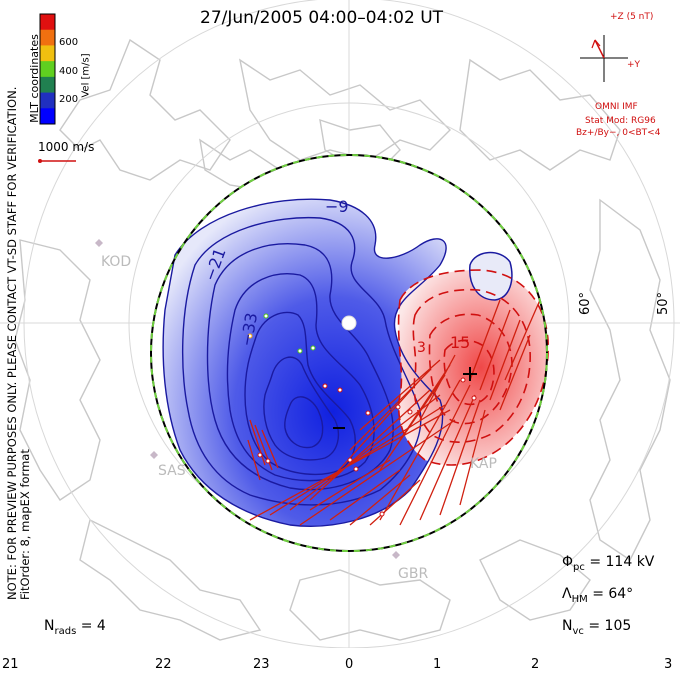  I want to click on imf-clock, so click(604, 58).